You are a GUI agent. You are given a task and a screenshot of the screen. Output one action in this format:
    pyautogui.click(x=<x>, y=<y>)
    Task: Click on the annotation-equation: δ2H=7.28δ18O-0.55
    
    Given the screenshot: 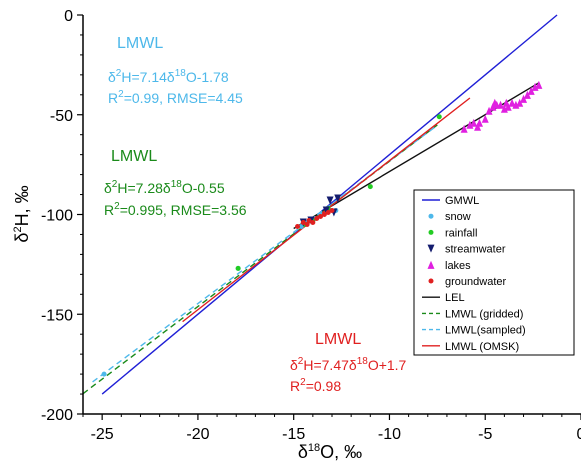 What is the action you would take?
    pyautogui.click(x=164, y=187)
    